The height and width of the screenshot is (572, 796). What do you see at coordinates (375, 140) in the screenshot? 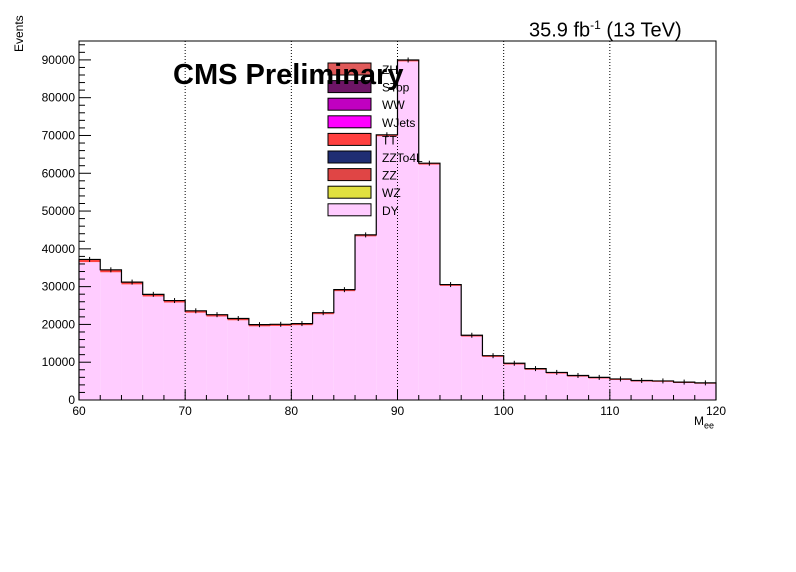
I see `legend: ZH STop WW WJets TT ZZTo4L ZZ WZ DY` at bounding box center [375, 140].